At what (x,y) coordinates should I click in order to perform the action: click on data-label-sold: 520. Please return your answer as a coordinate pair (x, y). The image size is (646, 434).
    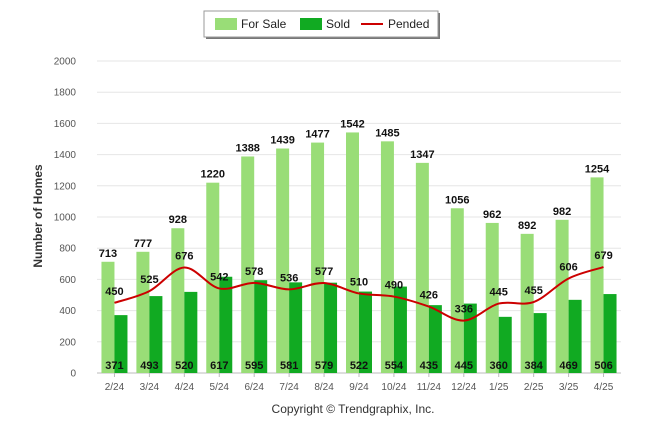
    Looking at the image, I should click on (184, 366).